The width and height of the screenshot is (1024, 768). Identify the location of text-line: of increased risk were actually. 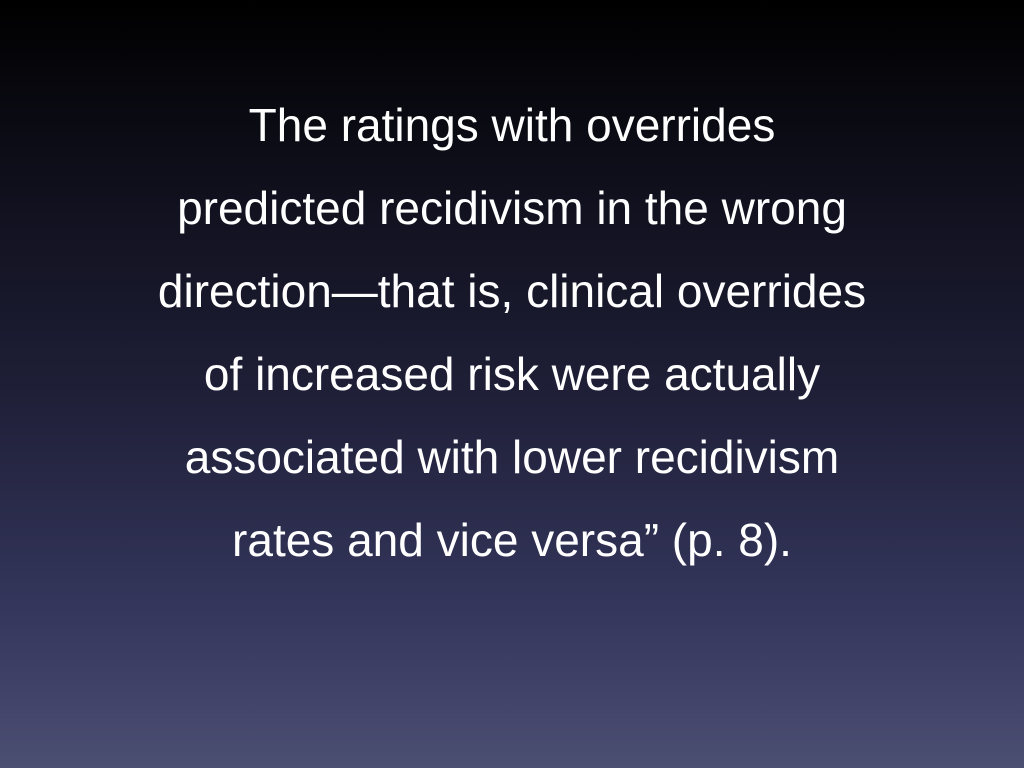
(512, 374).